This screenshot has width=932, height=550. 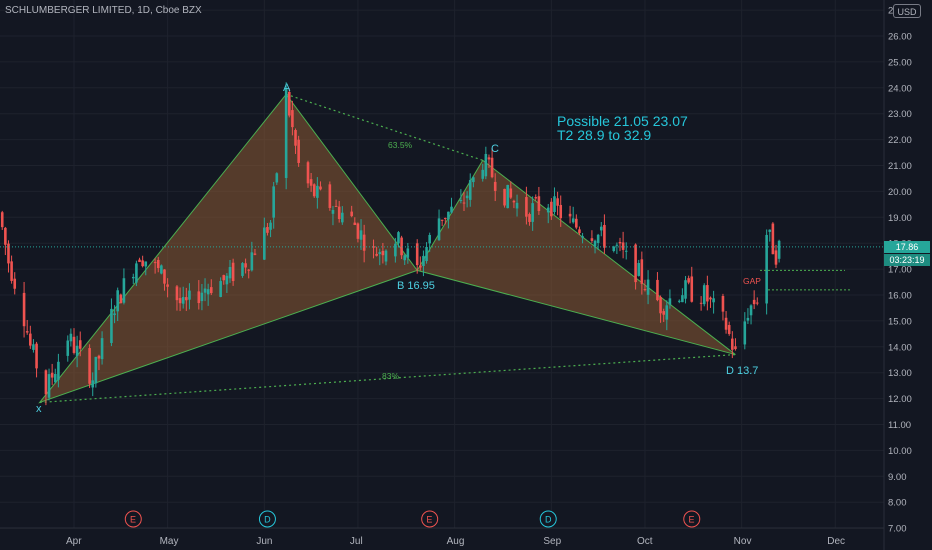 What do you see at coordinates (752, 281) in the screenshot?
I see `gap-label: GAP` at bounding box center [752, 281].